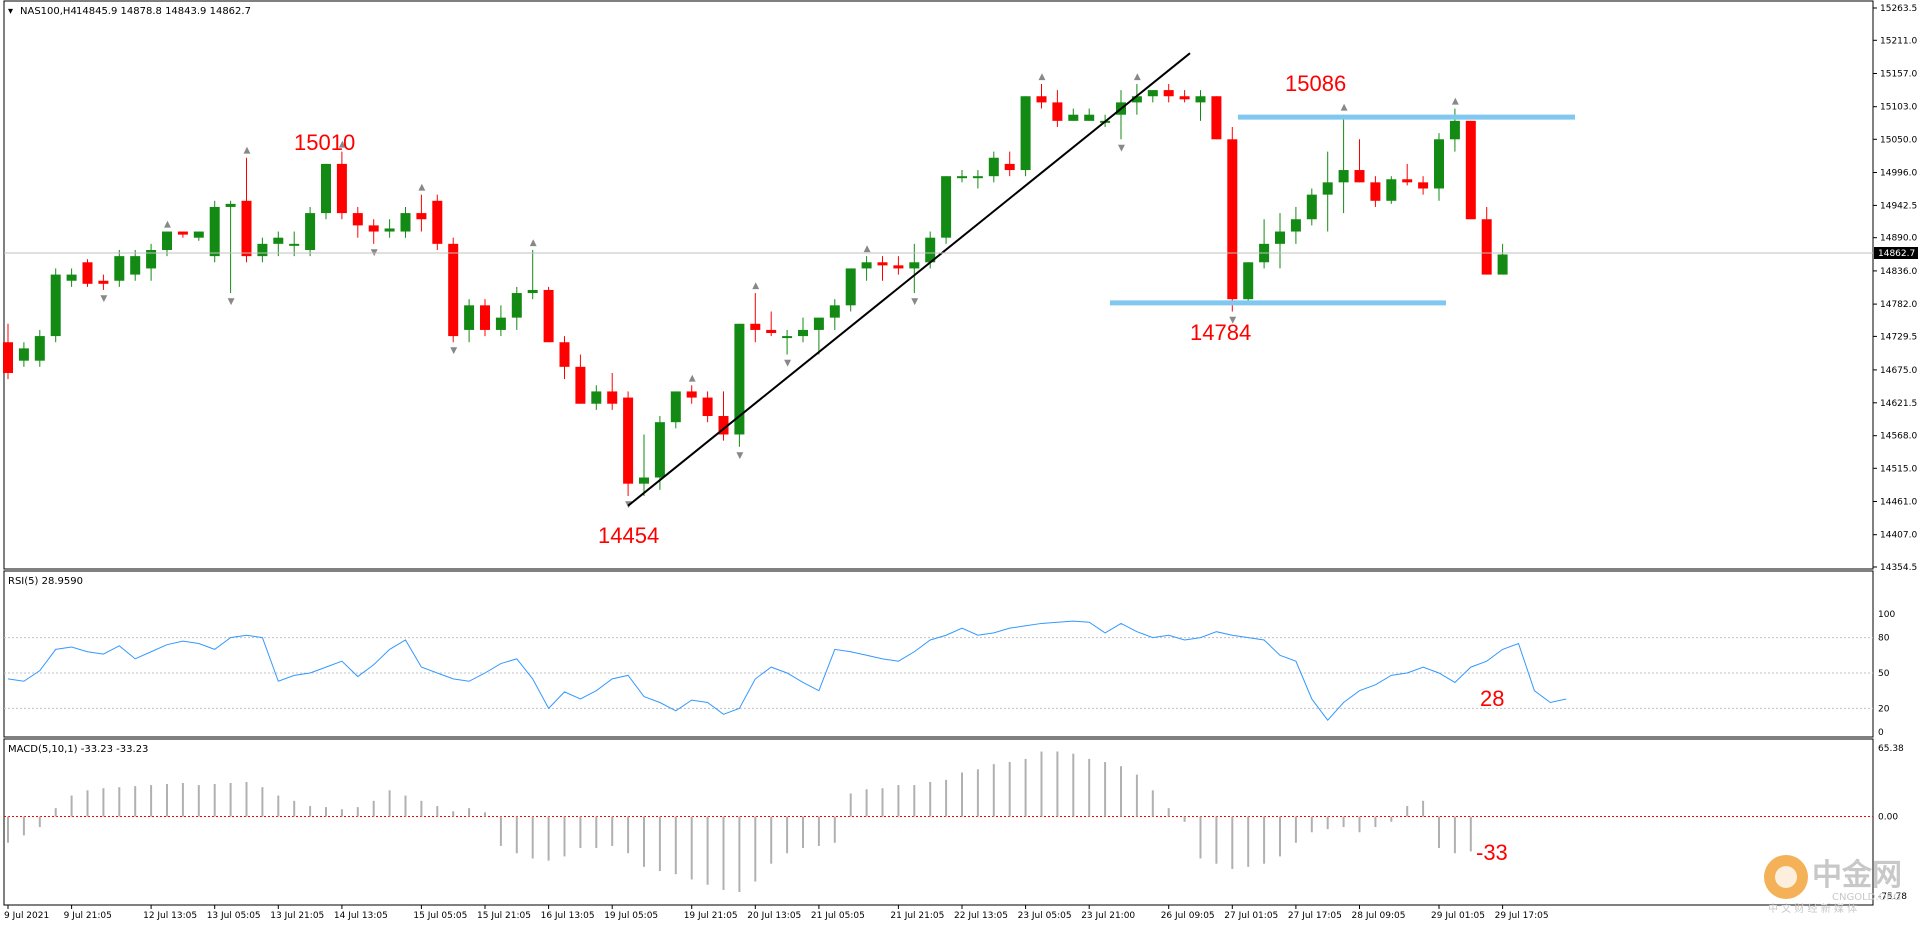 The height and width of the screenshot is (927, 1920). What do you see at coordinates (1898, 469) in the screenshot?
I see `price-tick-label: 14515.0` at bounding box center [1898, 469].